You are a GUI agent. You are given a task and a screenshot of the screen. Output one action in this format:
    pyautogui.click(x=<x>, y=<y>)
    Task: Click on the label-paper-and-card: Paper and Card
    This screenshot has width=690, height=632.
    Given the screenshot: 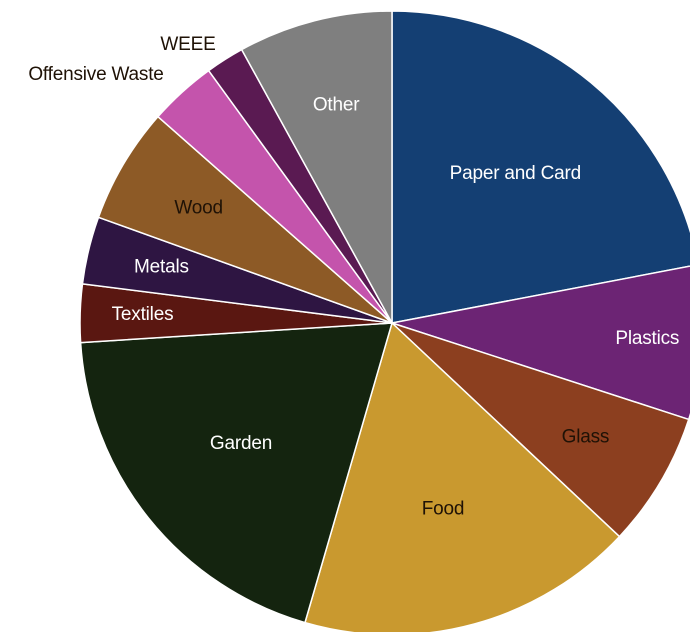 What is the action you would take?
    pyautogui.click(x=515, y=173)
    